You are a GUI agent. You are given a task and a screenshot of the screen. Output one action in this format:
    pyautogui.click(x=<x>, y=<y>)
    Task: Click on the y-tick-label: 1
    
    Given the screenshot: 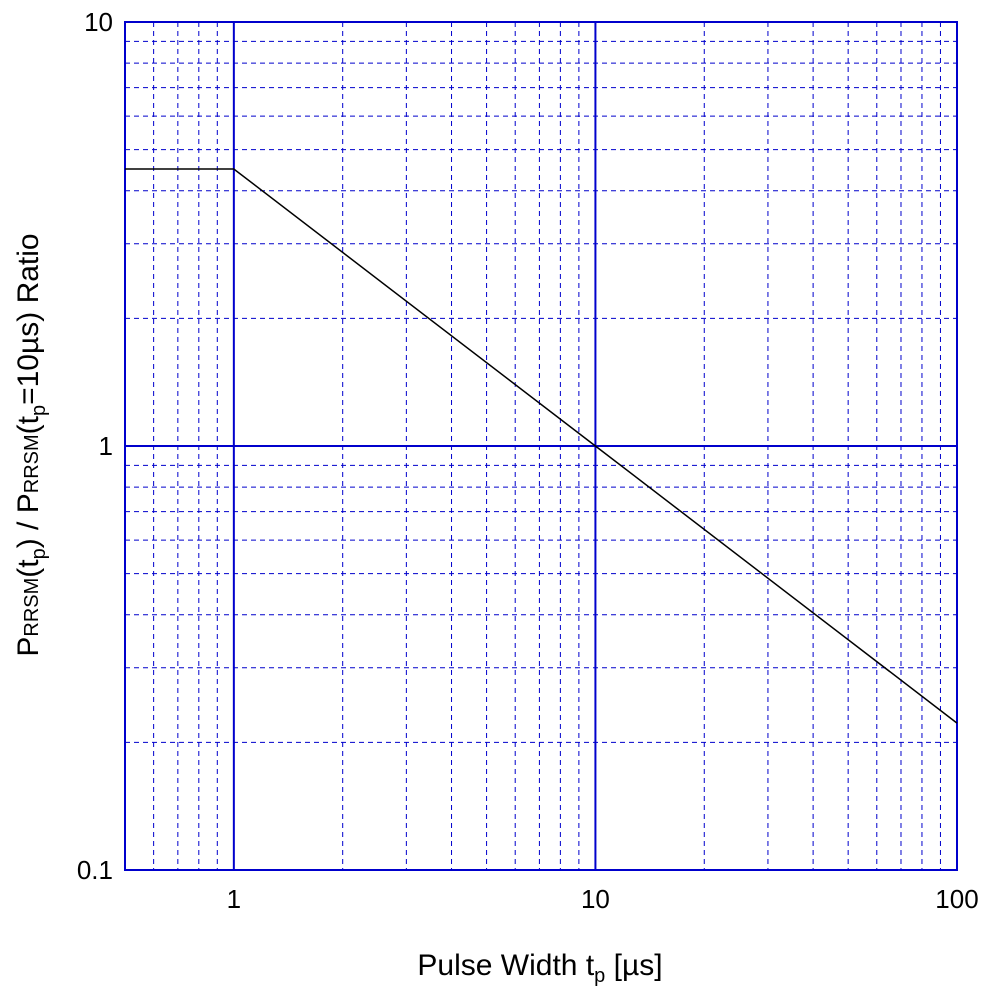 What is the action you would take?
    pyautogui.click(x=106, y=446)
    